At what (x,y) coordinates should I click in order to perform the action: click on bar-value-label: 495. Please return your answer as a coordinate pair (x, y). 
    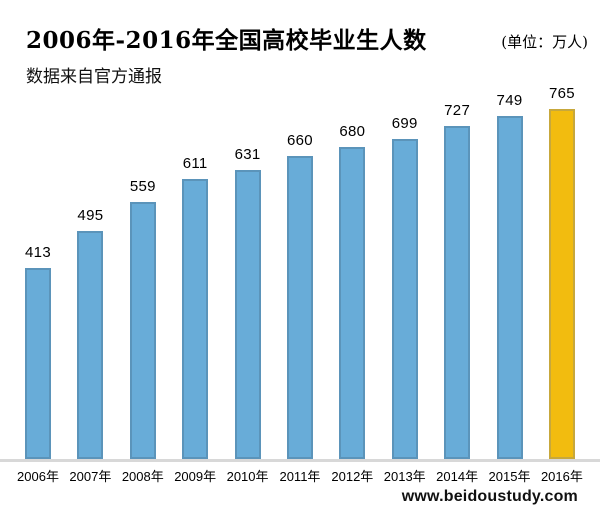
    Looking at the image, I should click on (90, 215).